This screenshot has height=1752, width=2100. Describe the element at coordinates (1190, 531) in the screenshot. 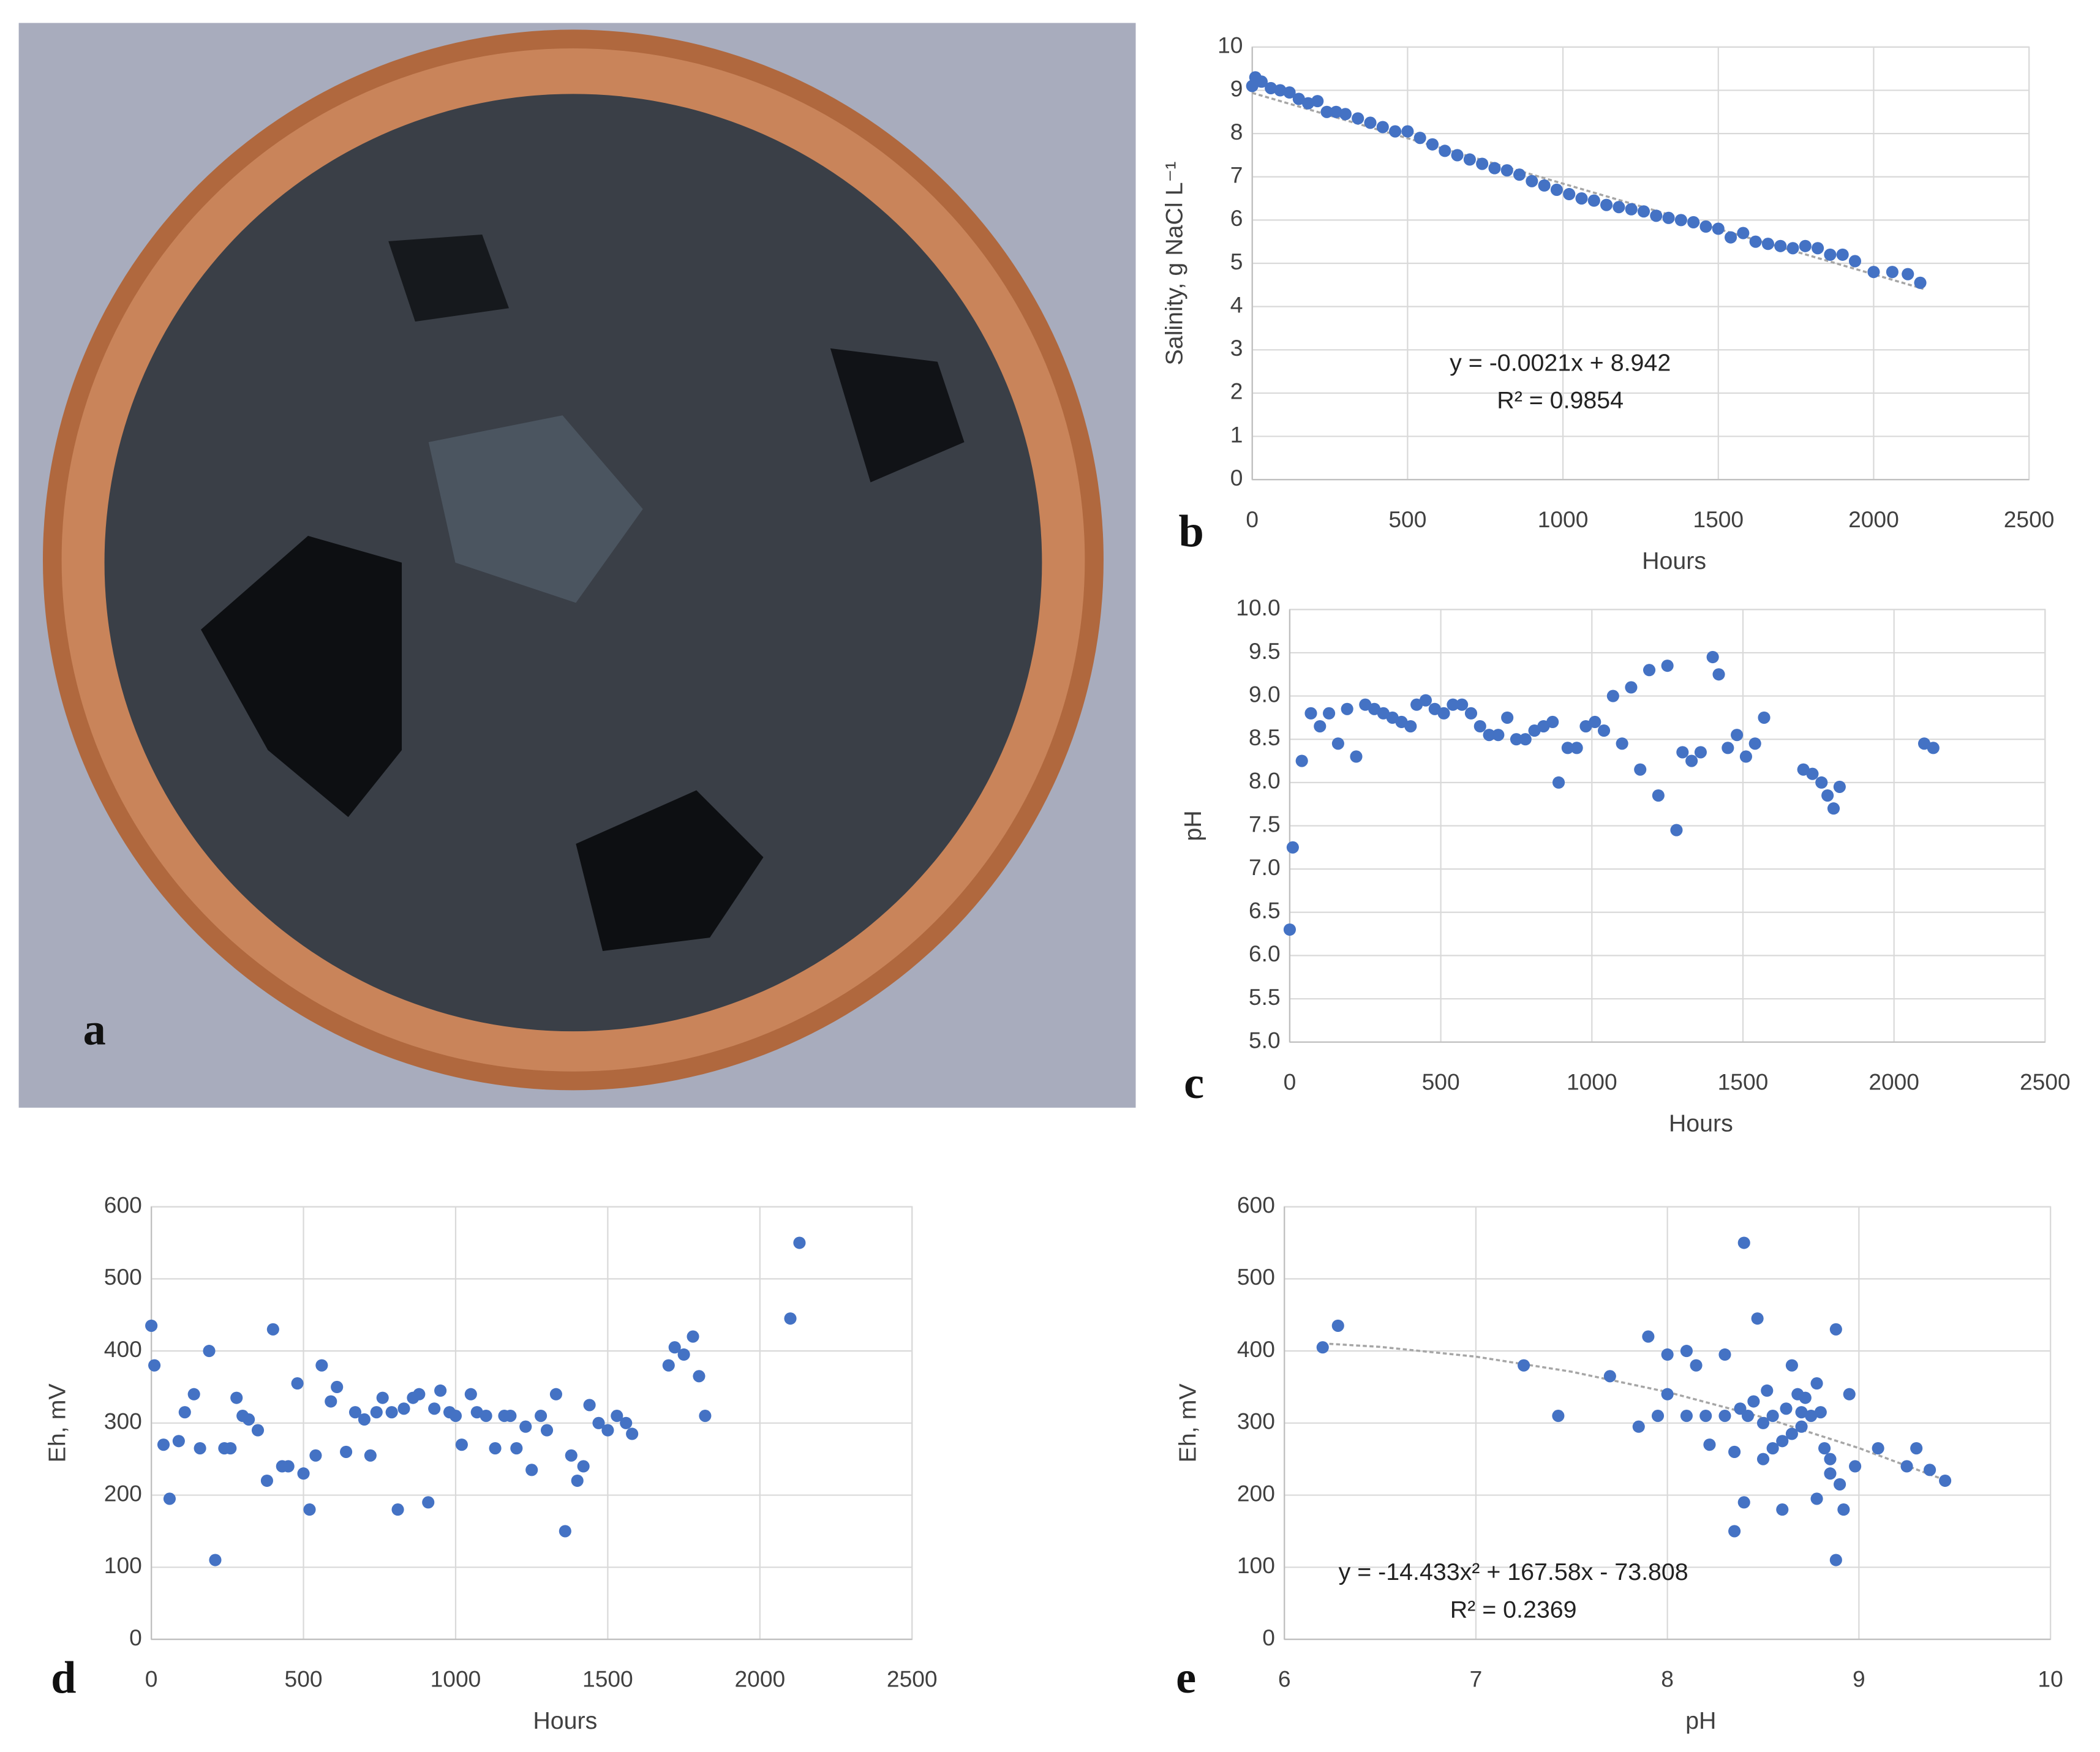

I see `panel-label: b` at that location.